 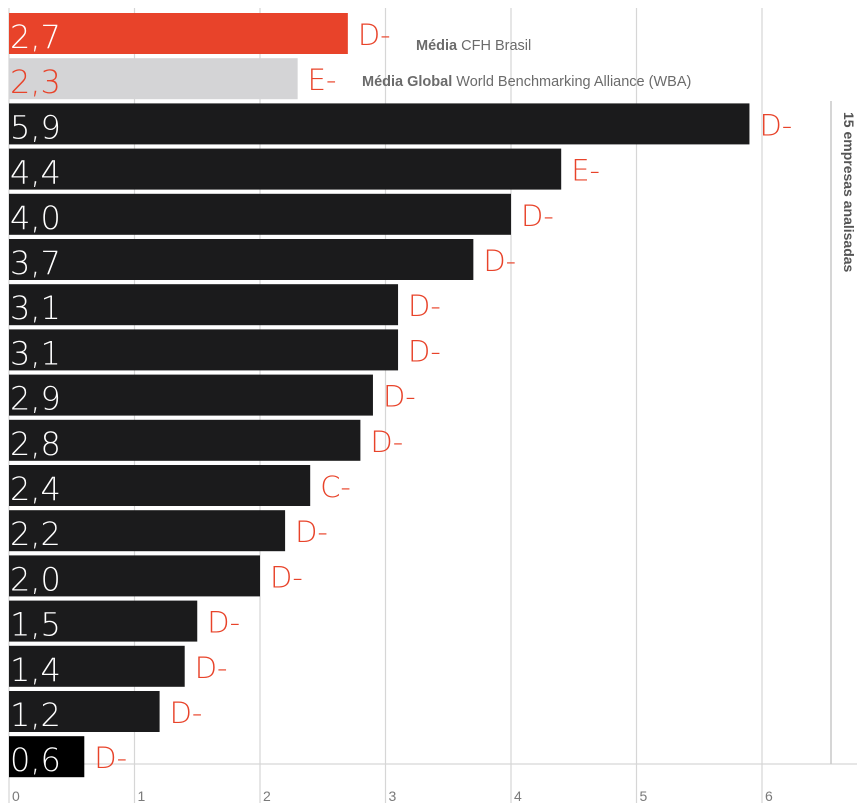 I want to click on side-annotation: 15 empresas analisadas, so click(x=843, y=432).